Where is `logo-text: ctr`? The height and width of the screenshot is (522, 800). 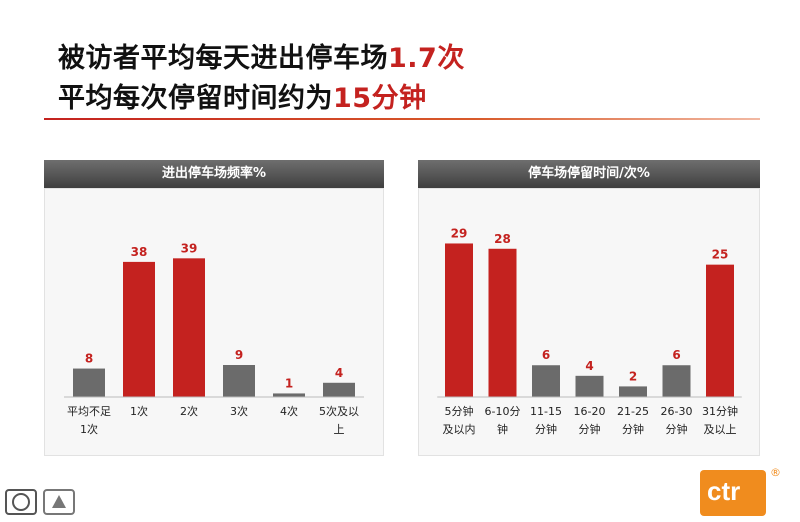
logo-text: ctr is located at coordinates (724, 491).